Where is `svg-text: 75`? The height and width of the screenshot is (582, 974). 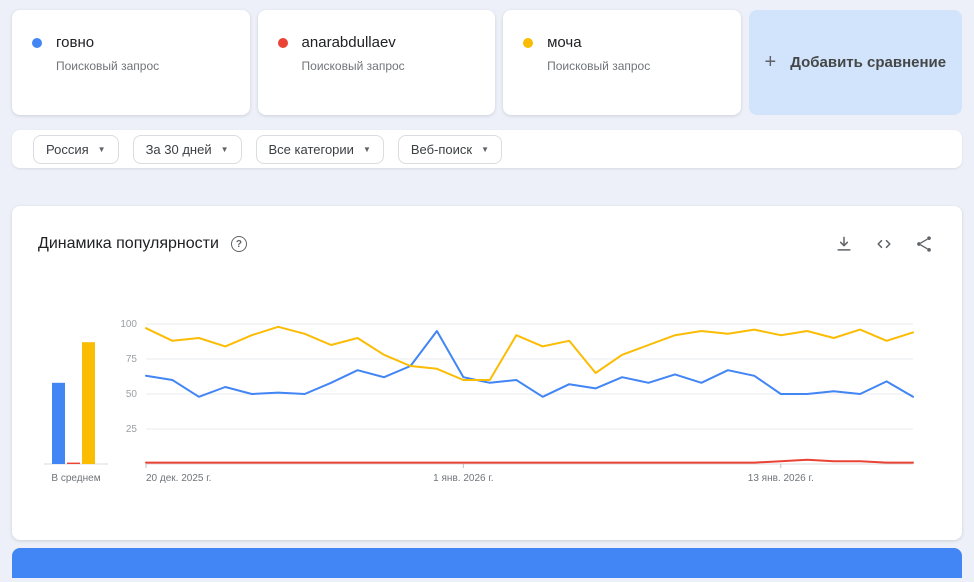 svg-text: 75 is located at coordinates (132, 359).